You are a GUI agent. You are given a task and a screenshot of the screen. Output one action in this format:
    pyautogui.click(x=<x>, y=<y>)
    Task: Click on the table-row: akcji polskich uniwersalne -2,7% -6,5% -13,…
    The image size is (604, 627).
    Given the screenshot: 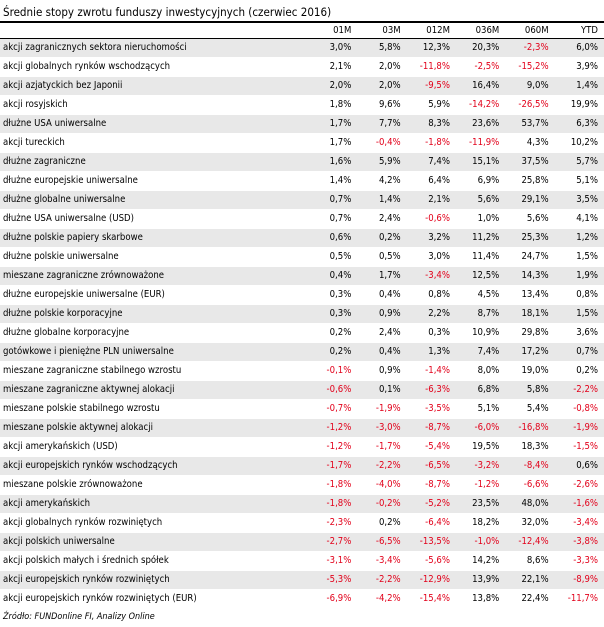 What is the action you would take?
    pyautogui.click(x=302, y=542)
    